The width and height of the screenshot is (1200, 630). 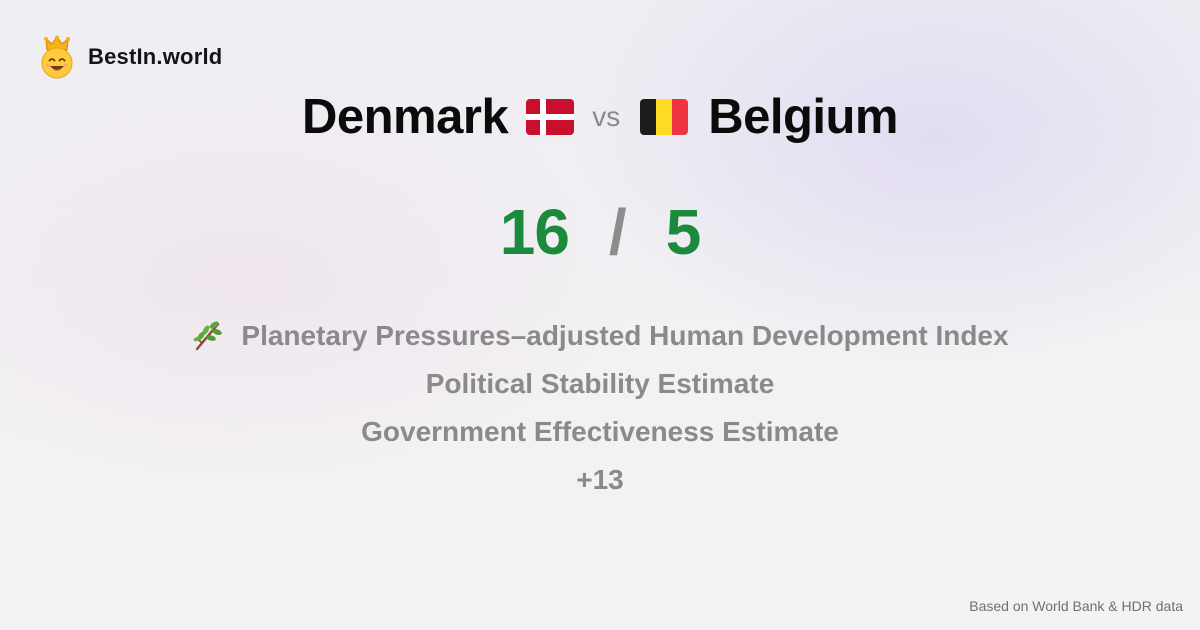 What do you see at coordinates (803, 117) in the screenshot?
I see `right-country-name: Belgium` at bounding box center [803, 117].